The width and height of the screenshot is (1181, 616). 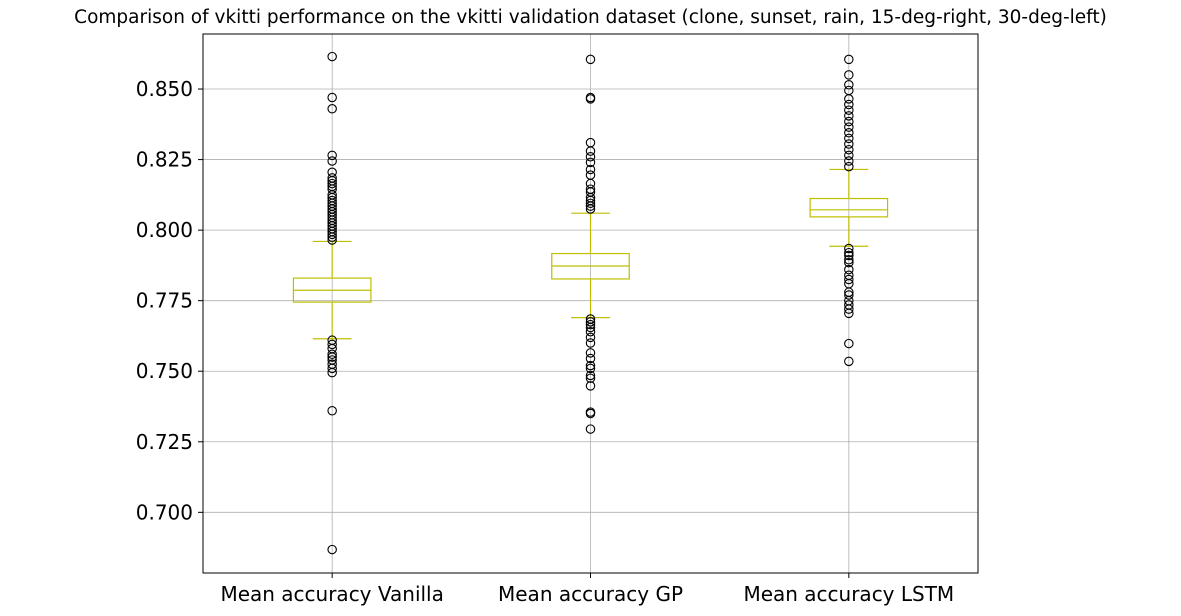 What do you see at coordinates (164, 371) in the screenshot?
I see `y-tick-label: 0.750` at bounding box center [164, 371].